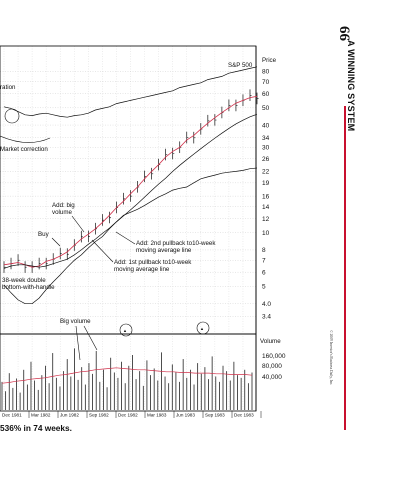  I want to click on price-tick-label: 7, so click(264, 261).